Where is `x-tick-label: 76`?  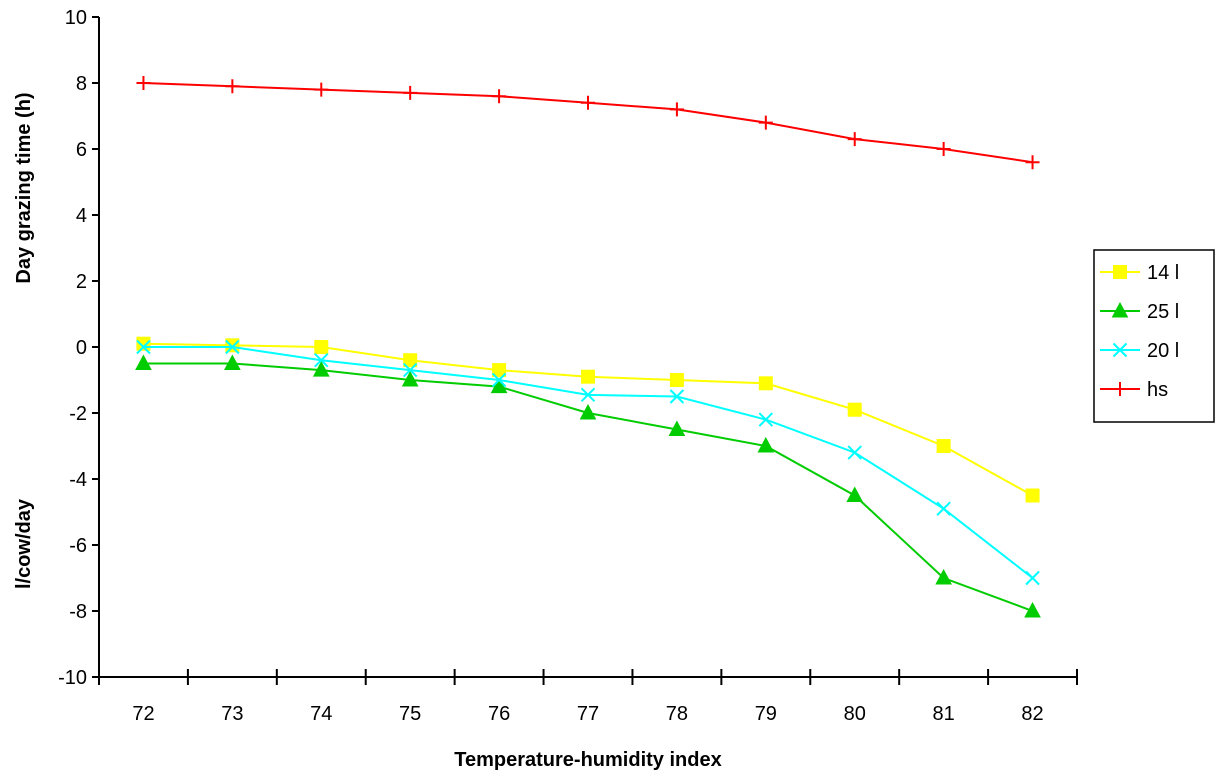 x-tick-label: 76 is located at coordinates (499, 714).